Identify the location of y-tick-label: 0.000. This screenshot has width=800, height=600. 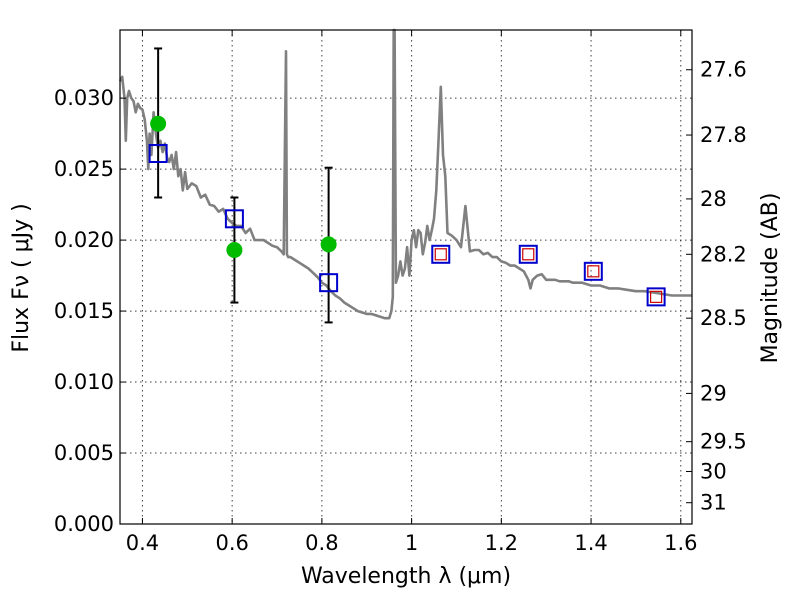
(84, 524).